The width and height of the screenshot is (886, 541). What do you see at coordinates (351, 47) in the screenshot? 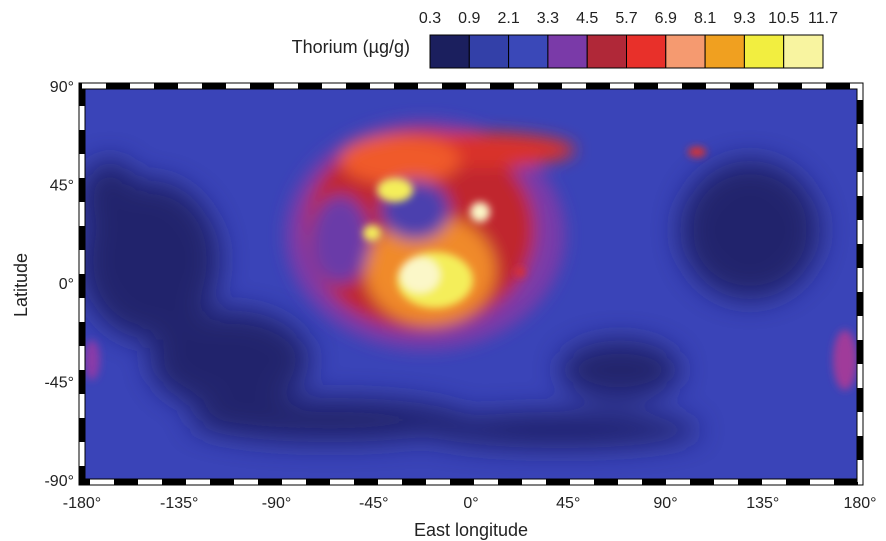
I see `colorbar-label: Thorium (µg/g)` at bounding box center [351, 47].